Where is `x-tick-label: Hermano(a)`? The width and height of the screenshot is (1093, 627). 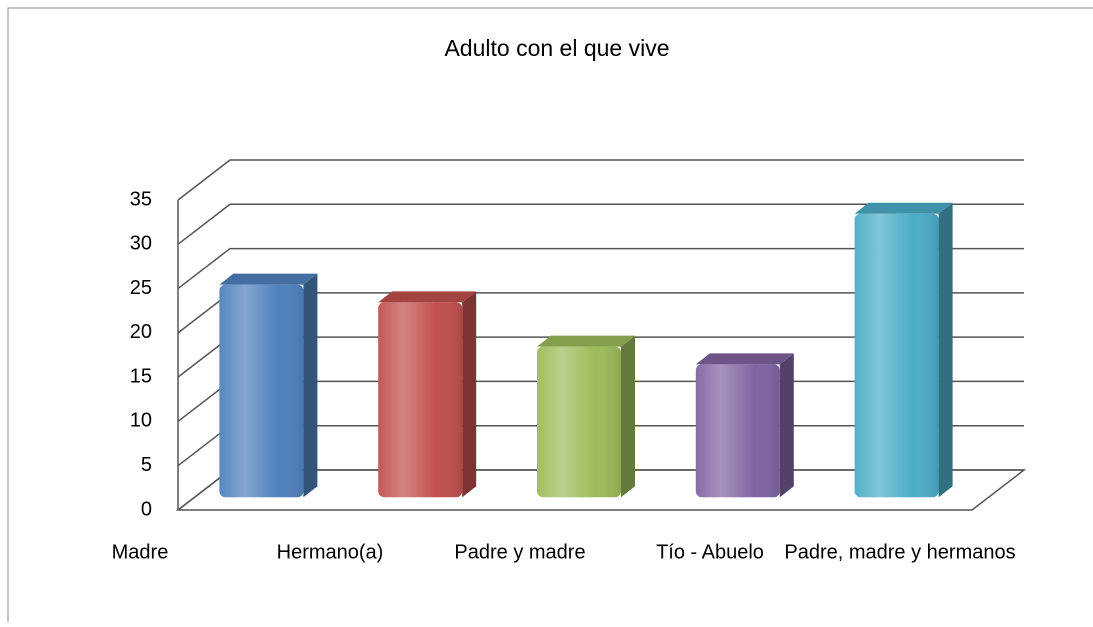
x-tick-label: Hermano(a) is located at coordinates (330, 552).